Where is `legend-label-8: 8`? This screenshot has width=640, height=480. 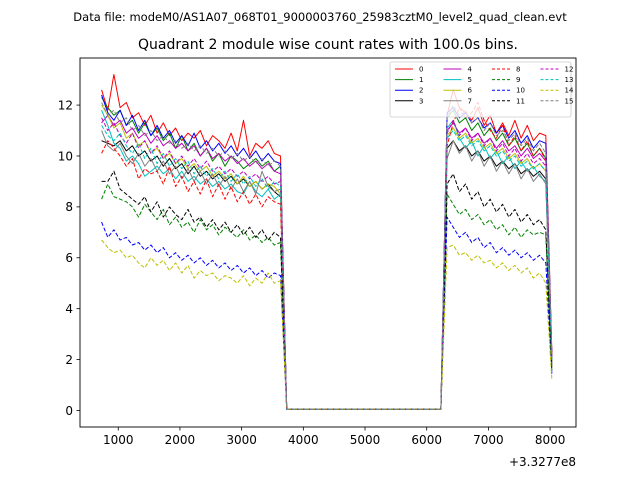
legend-label-8: 8 is located at coordinates (518, 70).